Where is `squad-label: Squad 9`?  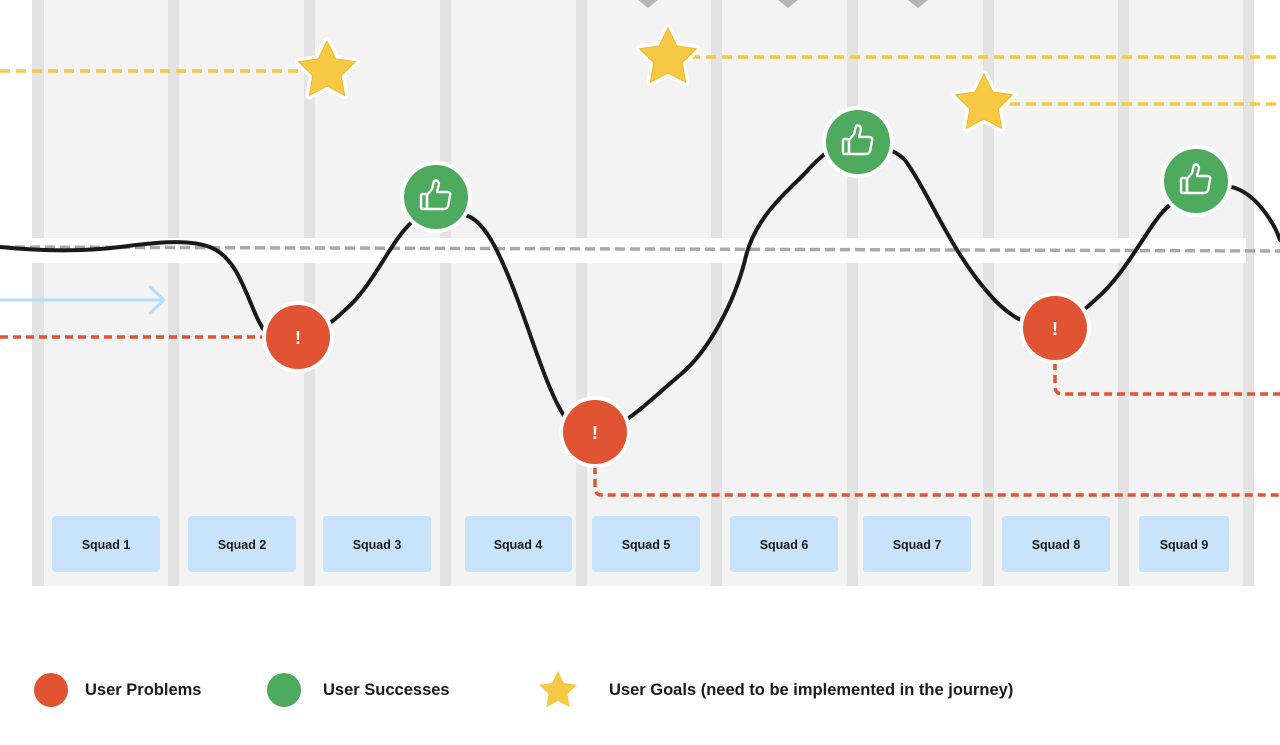 squad-label: Squad 9 is located at coordinates (1184, 545).